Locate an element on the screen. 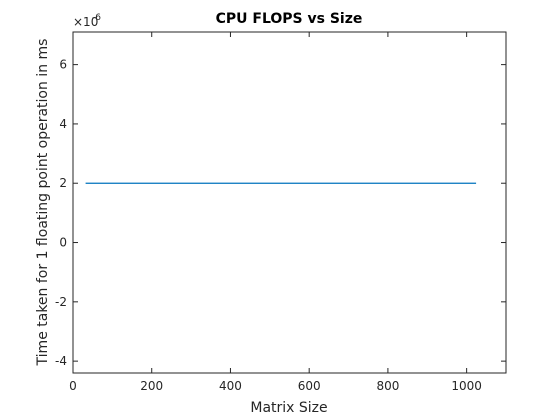 This screenshot has width=560, height=420. y-tick-label: 2 is located at coordinates (63, 183).